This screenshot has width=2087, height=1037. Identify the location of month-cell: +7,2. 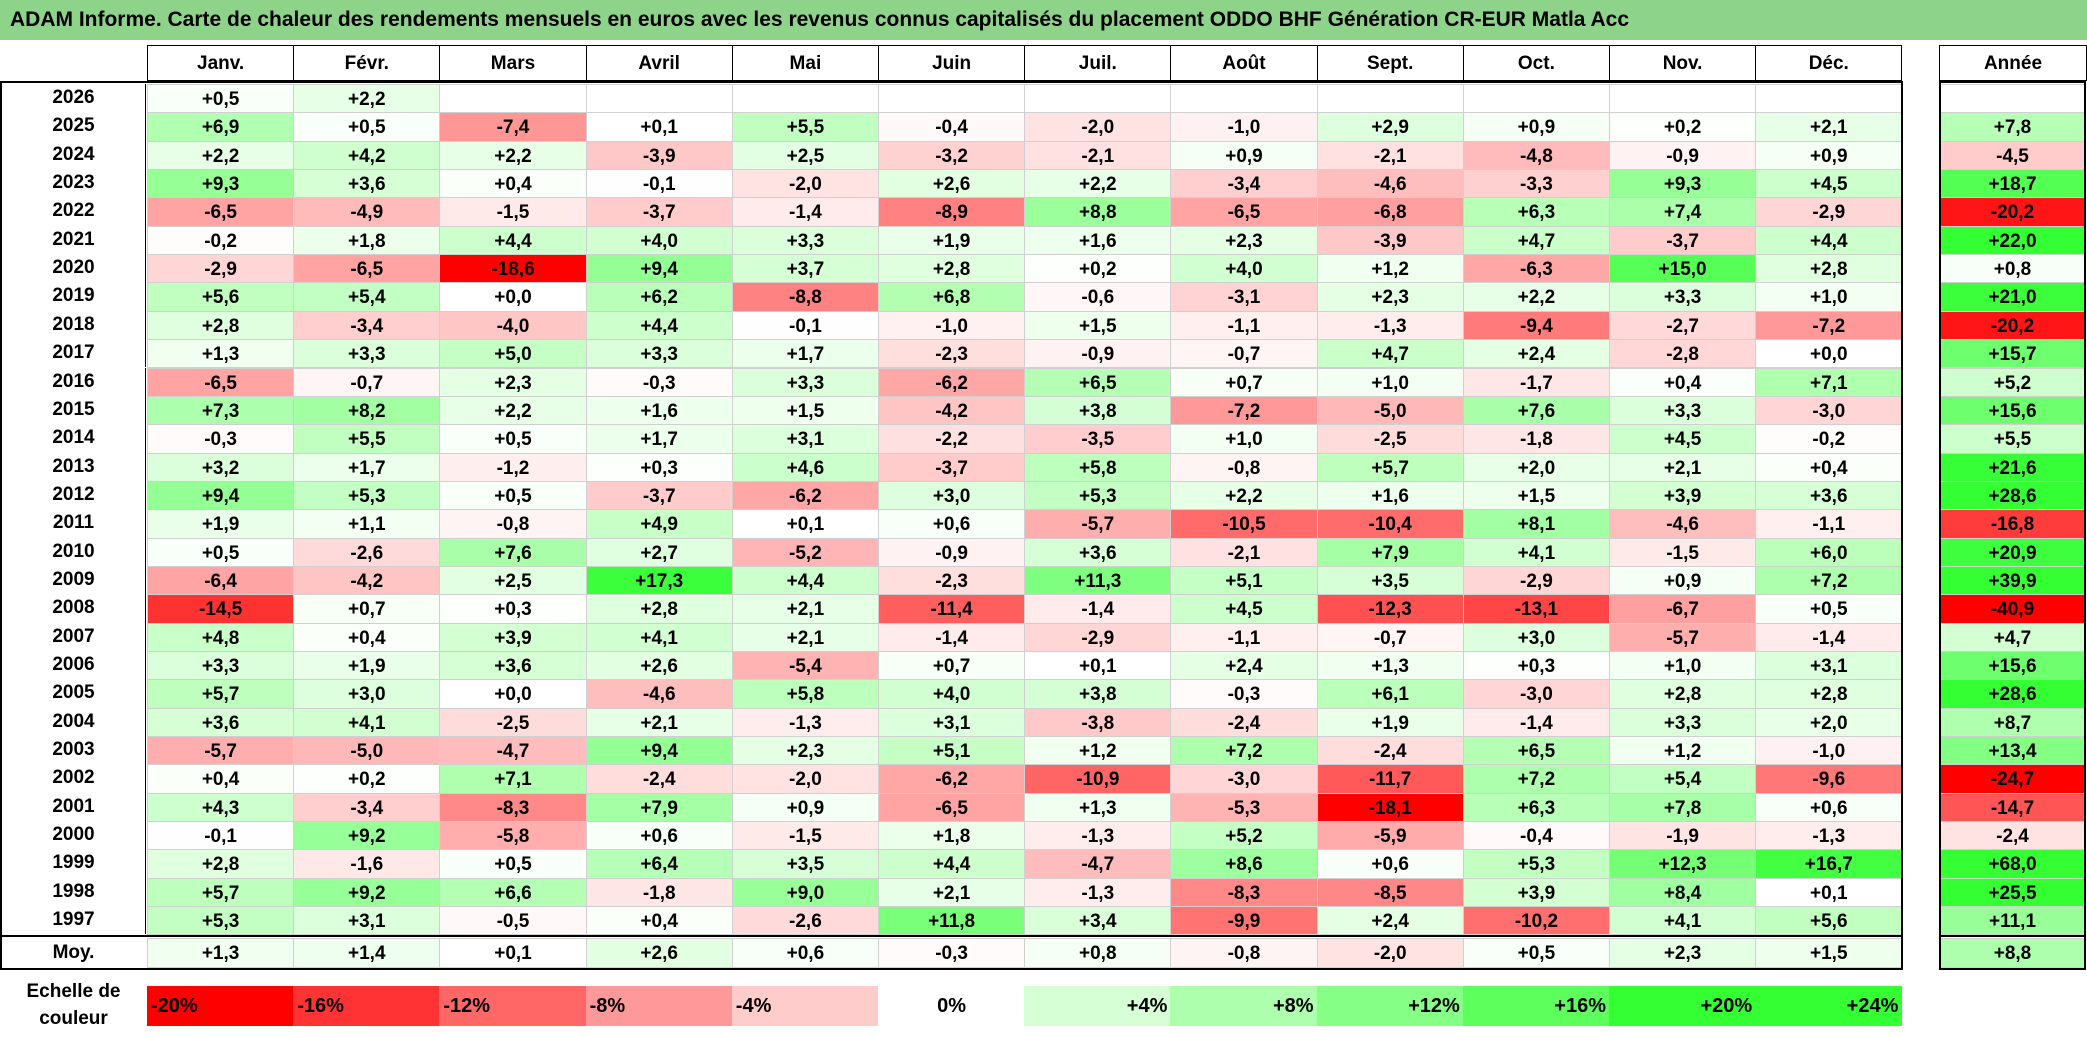
(1829, 580).